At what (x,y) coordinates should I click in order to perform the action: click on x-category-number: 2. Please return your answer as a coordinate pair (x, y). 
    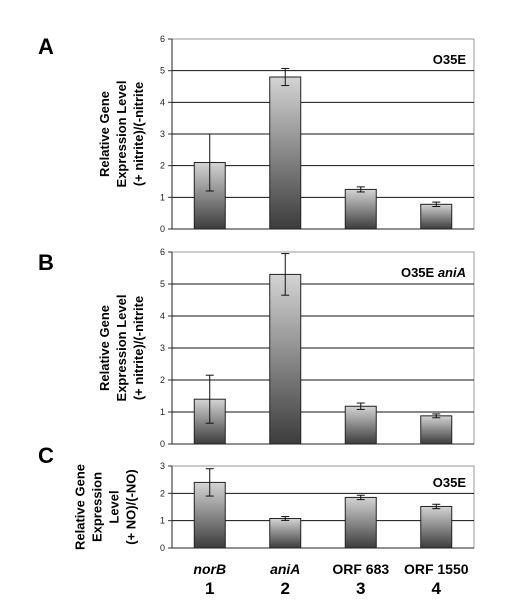
    Looking at the image, I should click on (285, 588).